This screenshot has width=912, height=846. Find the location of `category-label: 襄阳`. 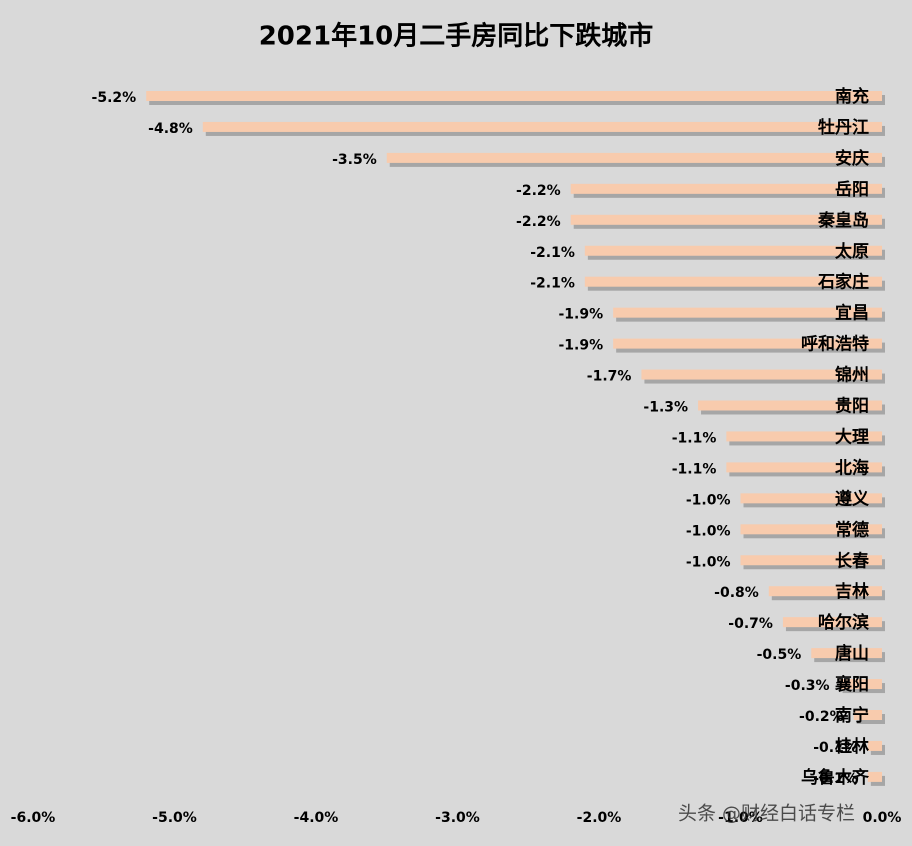

category-label: 襄阳 is located at coordinates (851, 684).